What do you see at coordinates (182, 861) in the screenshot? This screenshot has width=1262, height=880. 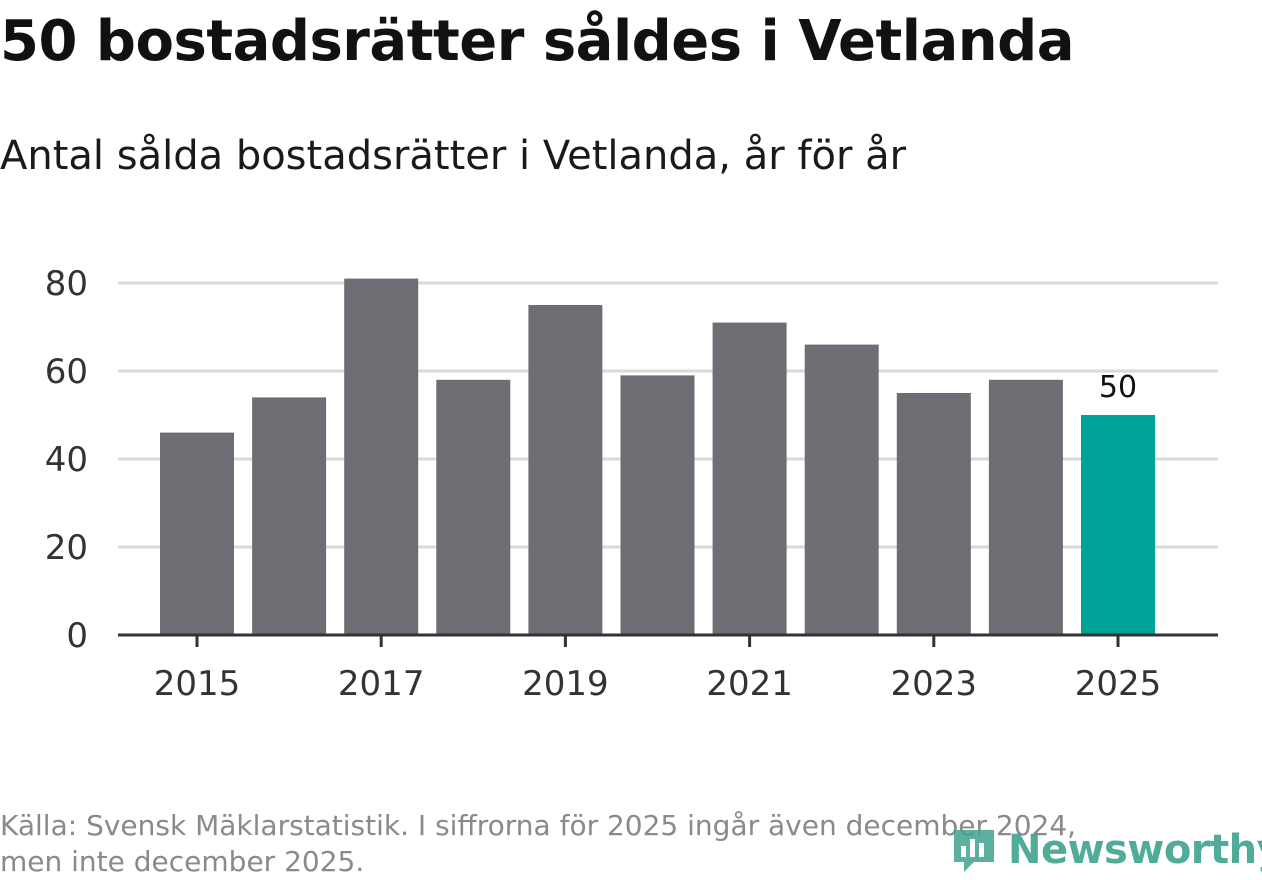 I see `source-note-line-2: men inte december 2025.` at bounding box center [182, 861].